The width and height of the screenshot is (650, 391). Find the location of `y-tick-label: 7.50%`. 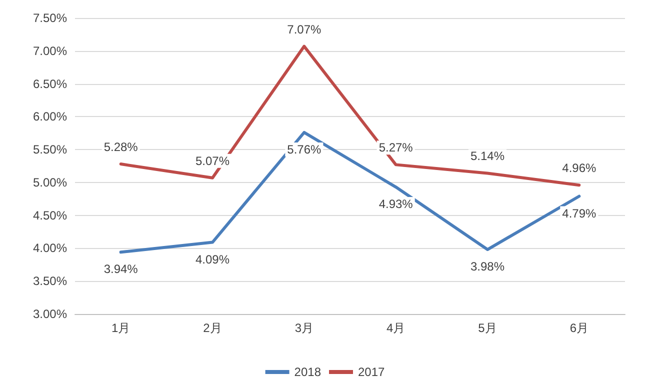

y-tick-label: 7.50% is located at coordinates (50, 18).